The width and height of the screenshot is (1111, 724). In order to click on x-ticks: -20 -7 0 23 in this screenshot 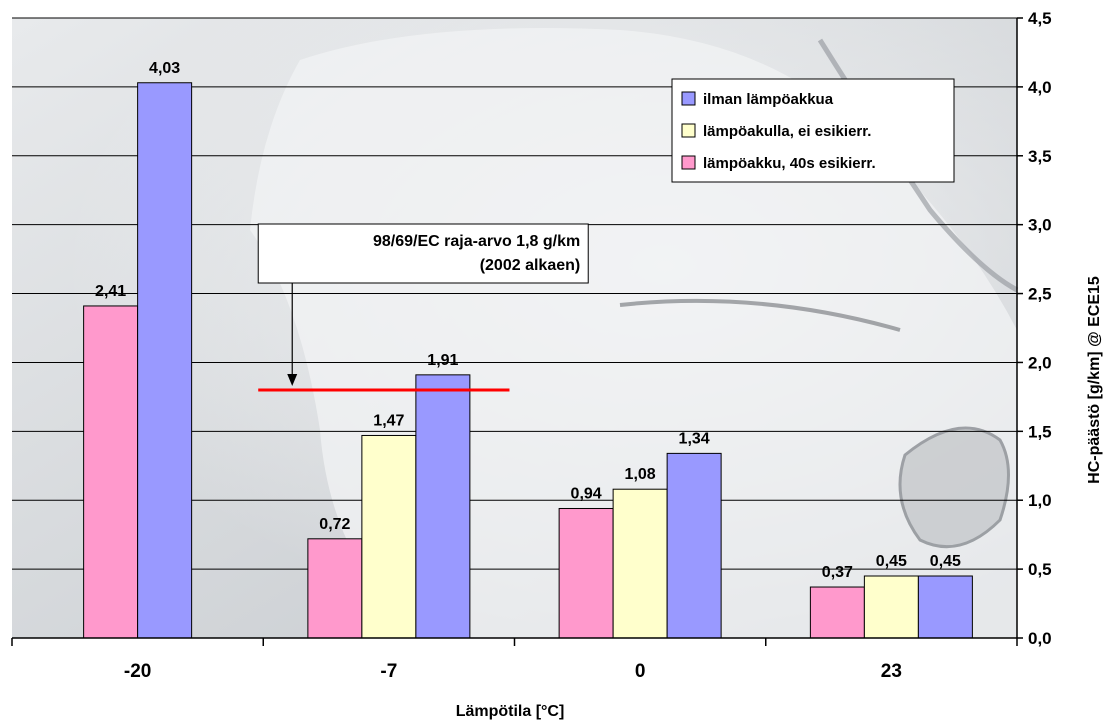, I will do `click(514, 660)`.